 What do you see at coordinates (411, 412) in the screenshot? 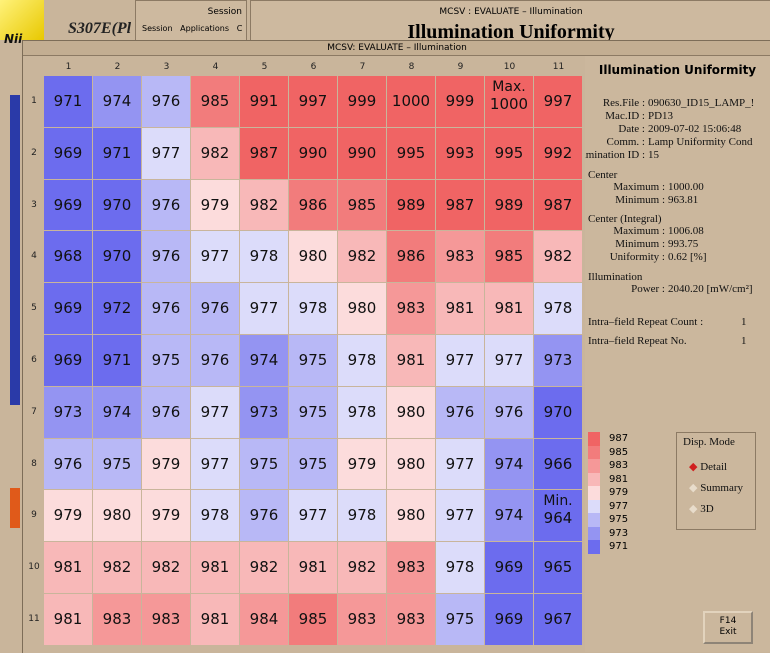
I see `grid-cell: 980` at bounding box center [411, 412].